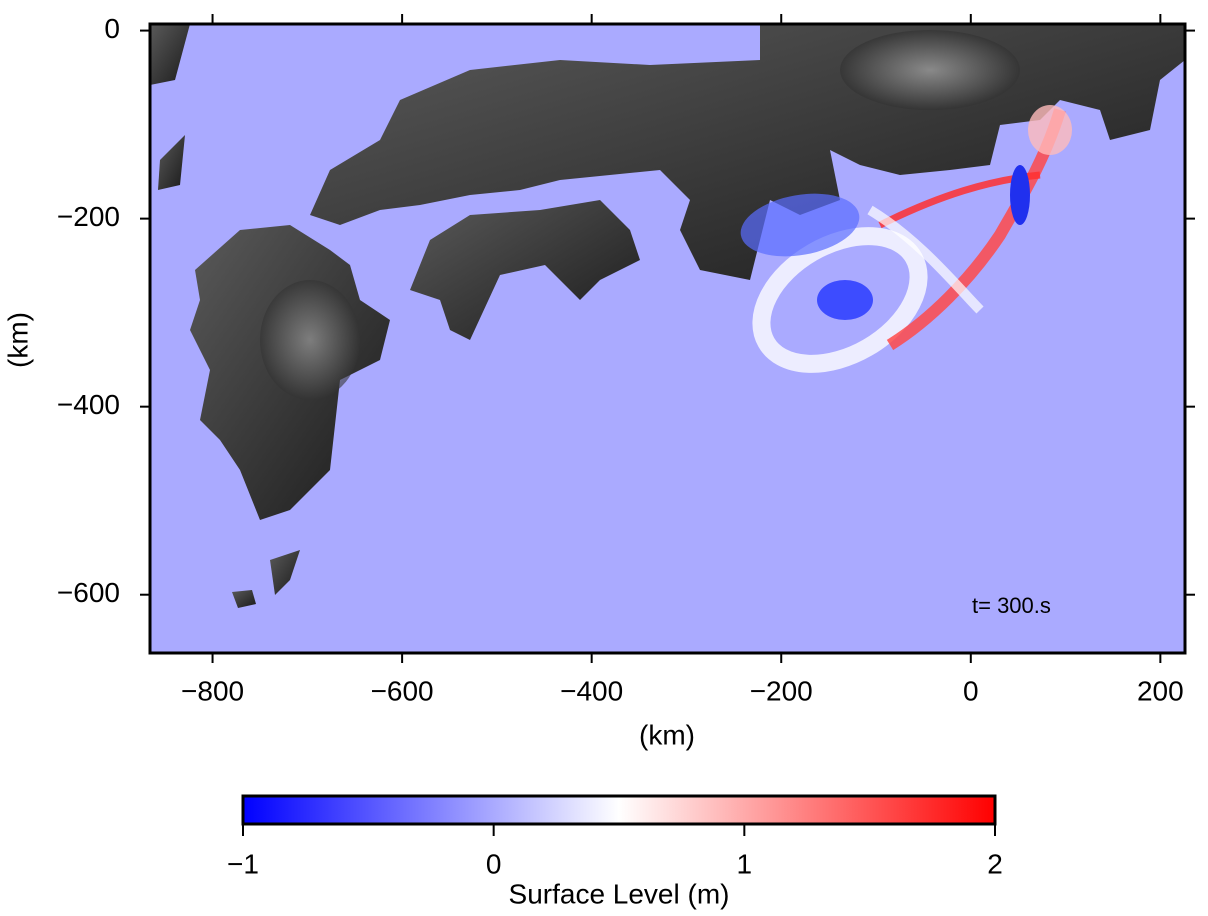 The image size is (1208, 916). I want to click on x-tick-label: −200, so click(781, 690).